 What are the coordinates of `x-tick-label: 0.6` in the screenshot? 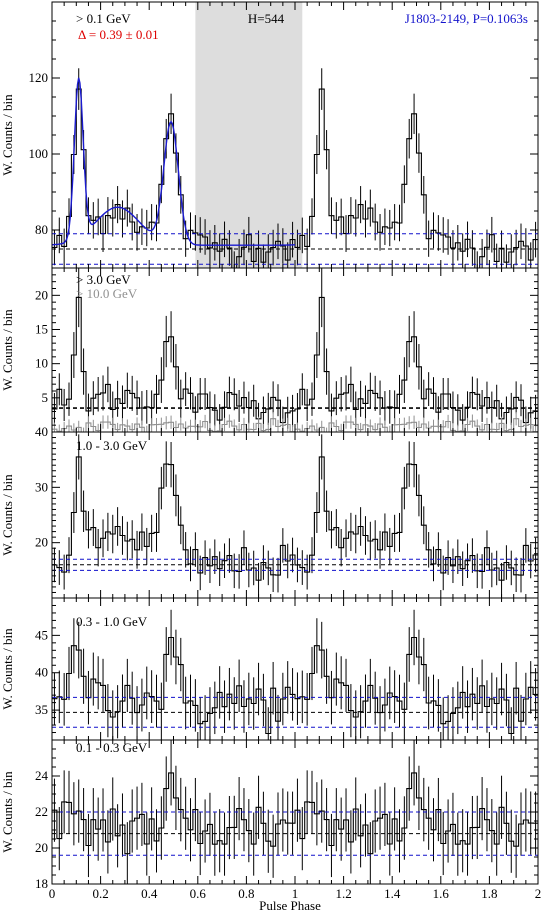 It's located at (198, 893).